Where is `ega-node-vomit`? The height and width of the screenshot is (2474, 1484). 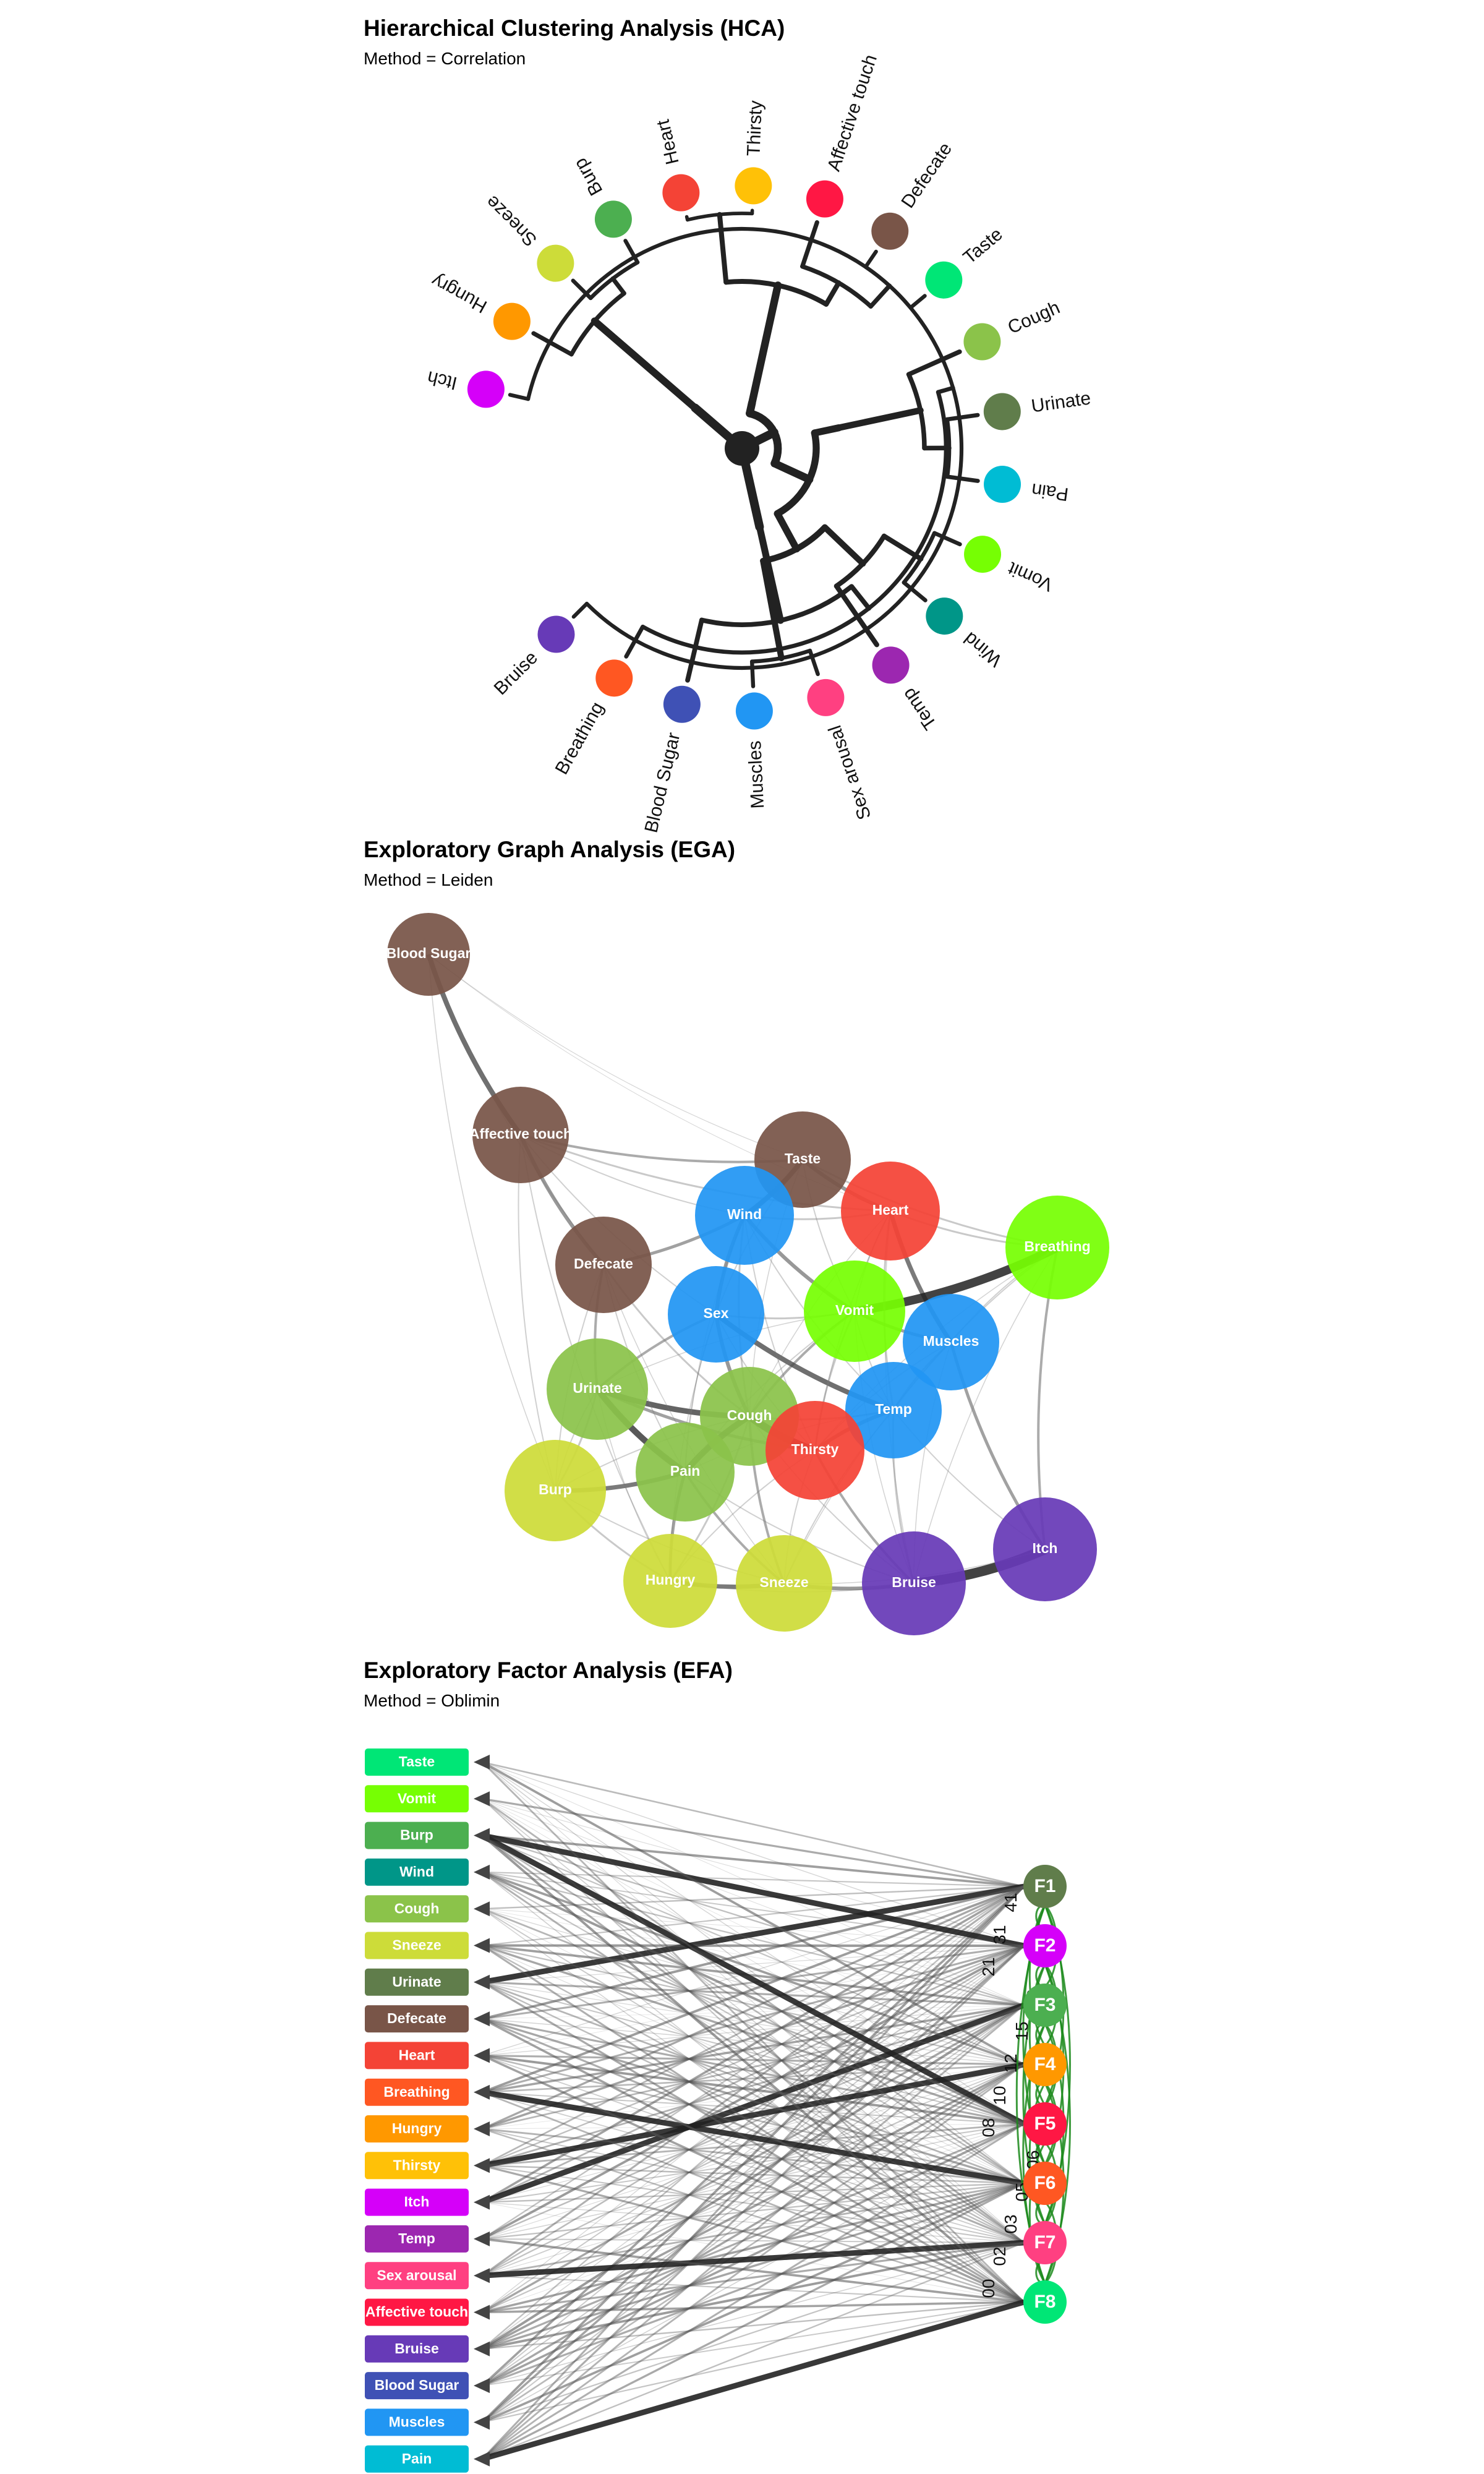 ega-node-vomit is located at coordinates (854, 1311).